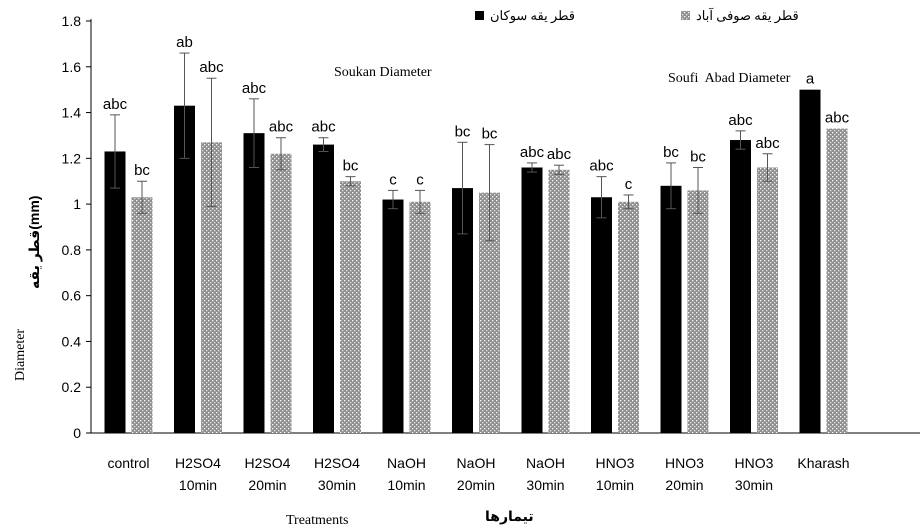  Describe the element at coordinates (823, 463) in the screenshot. I see `x-tick-label: Kharash` at that location.